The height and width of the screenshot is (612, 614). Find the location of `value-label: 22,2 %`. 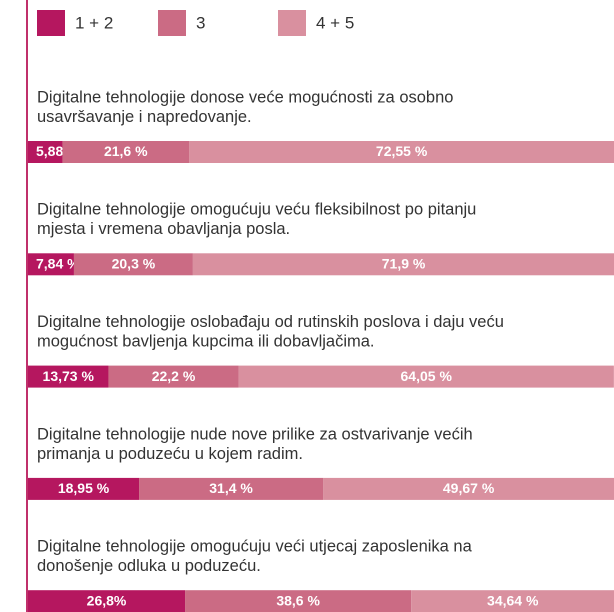

value-label: 22,2 % is located at coordinates (174, 376).